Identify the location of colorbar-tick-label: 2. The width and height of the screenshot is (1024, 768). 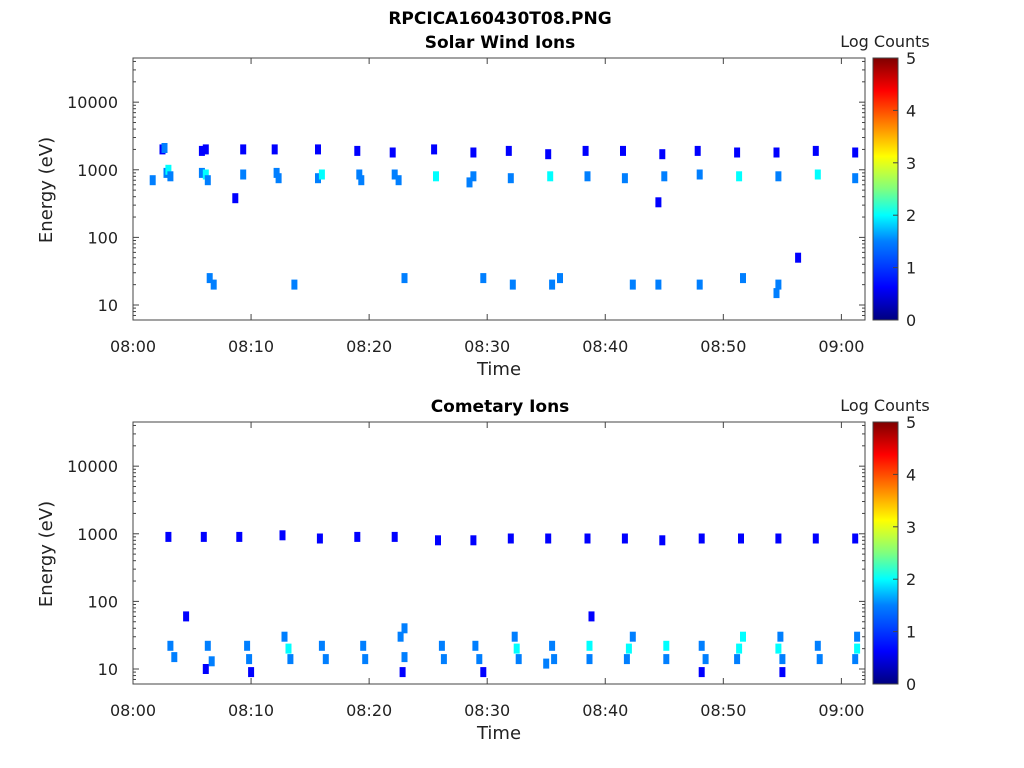
(911, 579).